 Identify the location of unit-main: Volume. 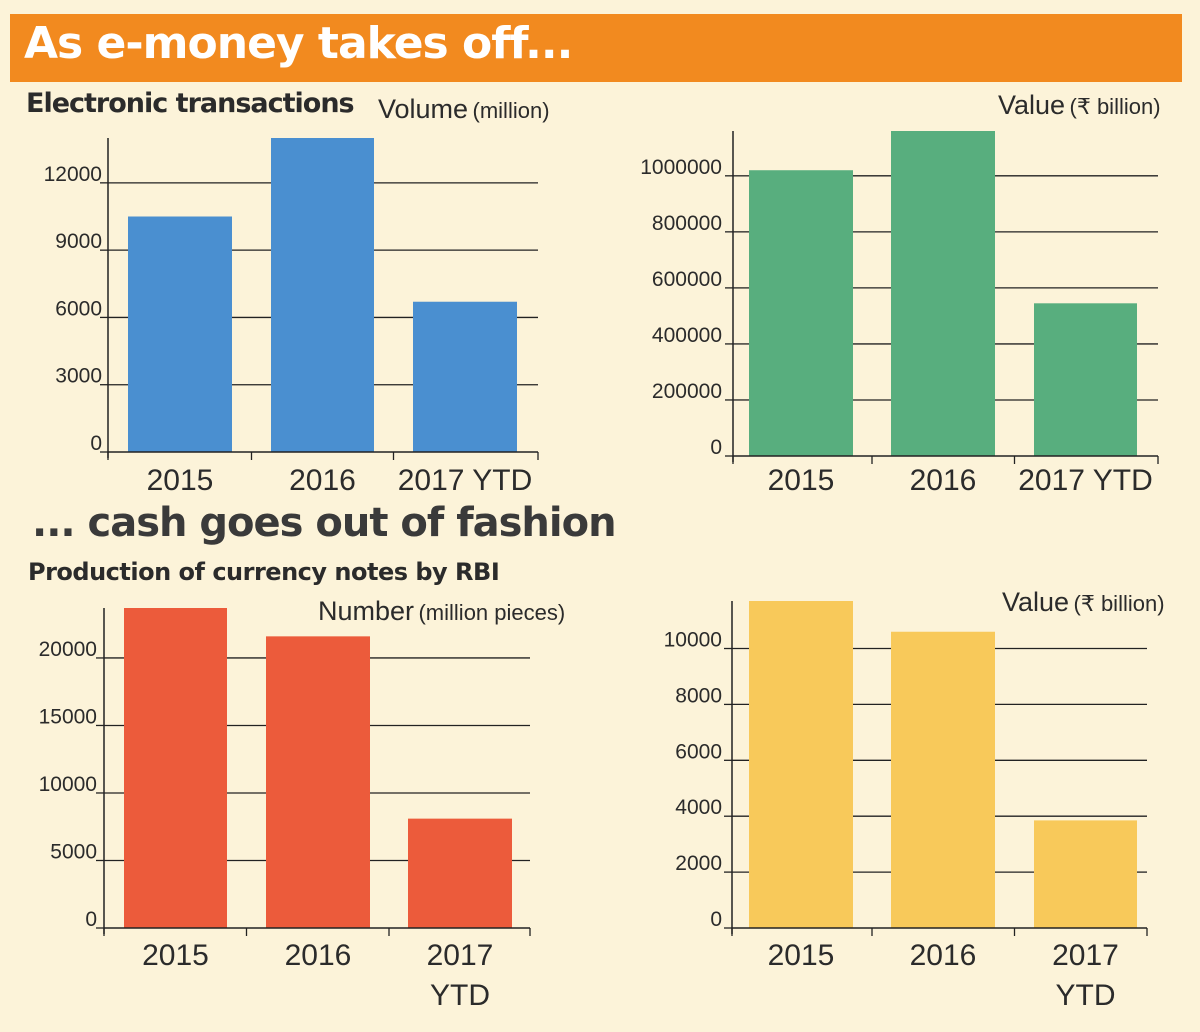
(423, 109).